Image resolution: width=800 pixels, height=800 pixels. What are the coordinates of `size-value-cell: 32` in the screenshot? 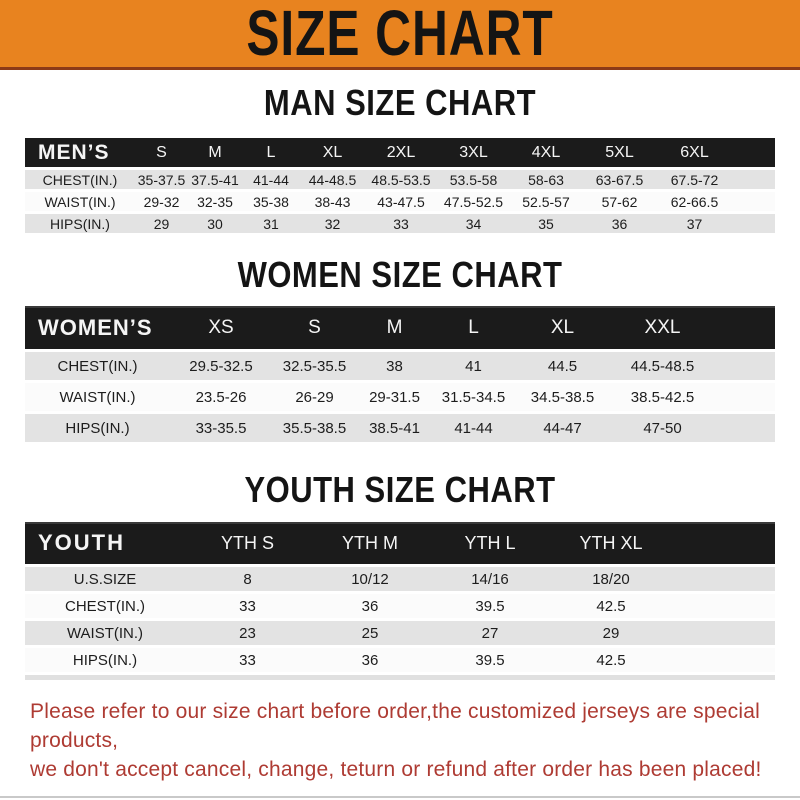 It's located at (332, 225).